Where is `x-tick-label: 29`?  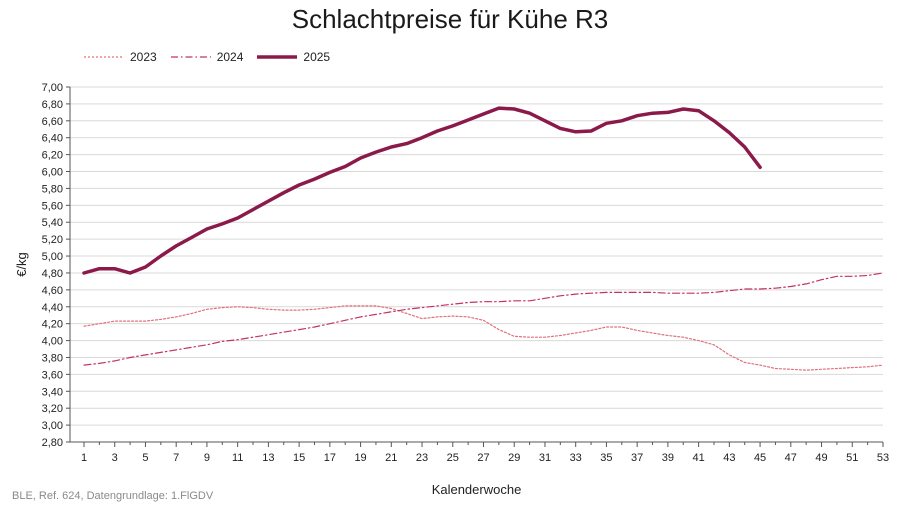 x-tick-label: 29 is located at coordinates (514, 458).